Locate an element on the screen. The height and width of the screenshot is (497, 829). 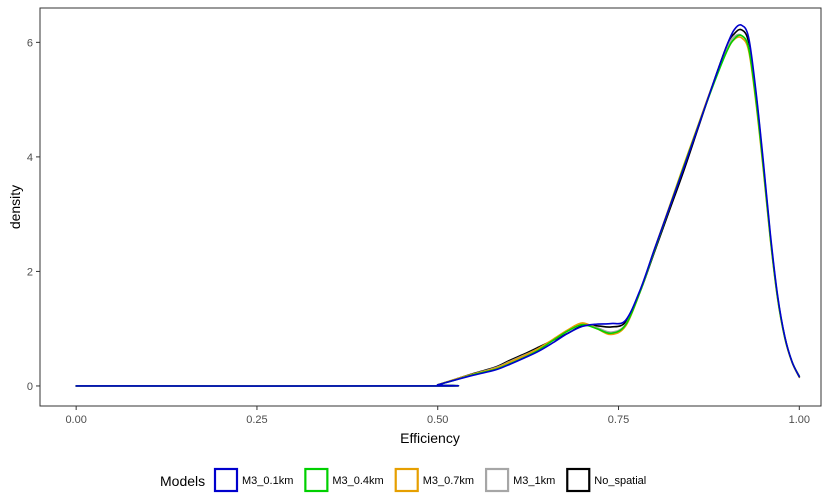
x-tick-label: 0.75 is located at coordinates (618, 420).